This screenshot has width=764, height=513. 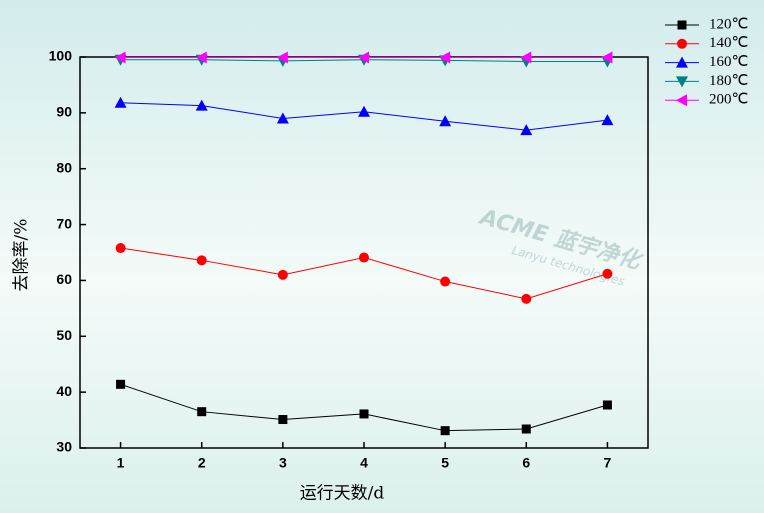 What do you see at coordinates (364, 463) in the screenshot?
I see `x-tick-label: 4` at bounding box center [364, 463].